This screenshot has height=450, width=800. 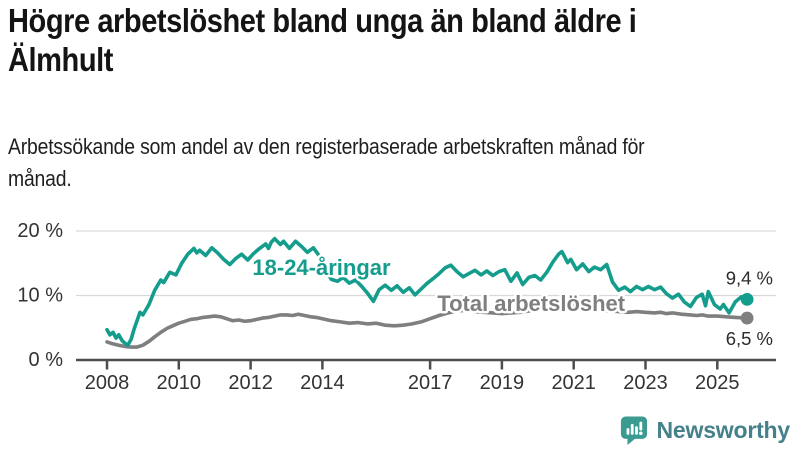 What do you see at coordinates (502, 383) in the screenshot?
I see `x-tick-label-2019: 2019` at bounding box center [502, 383].